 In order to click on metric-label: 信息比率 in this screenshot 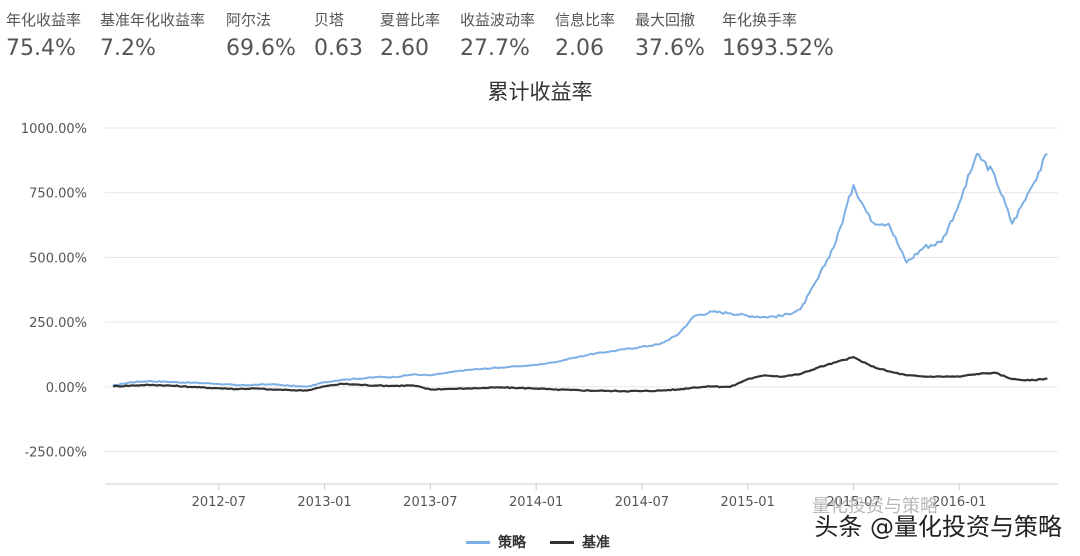, I will do `click(585, 20)`.